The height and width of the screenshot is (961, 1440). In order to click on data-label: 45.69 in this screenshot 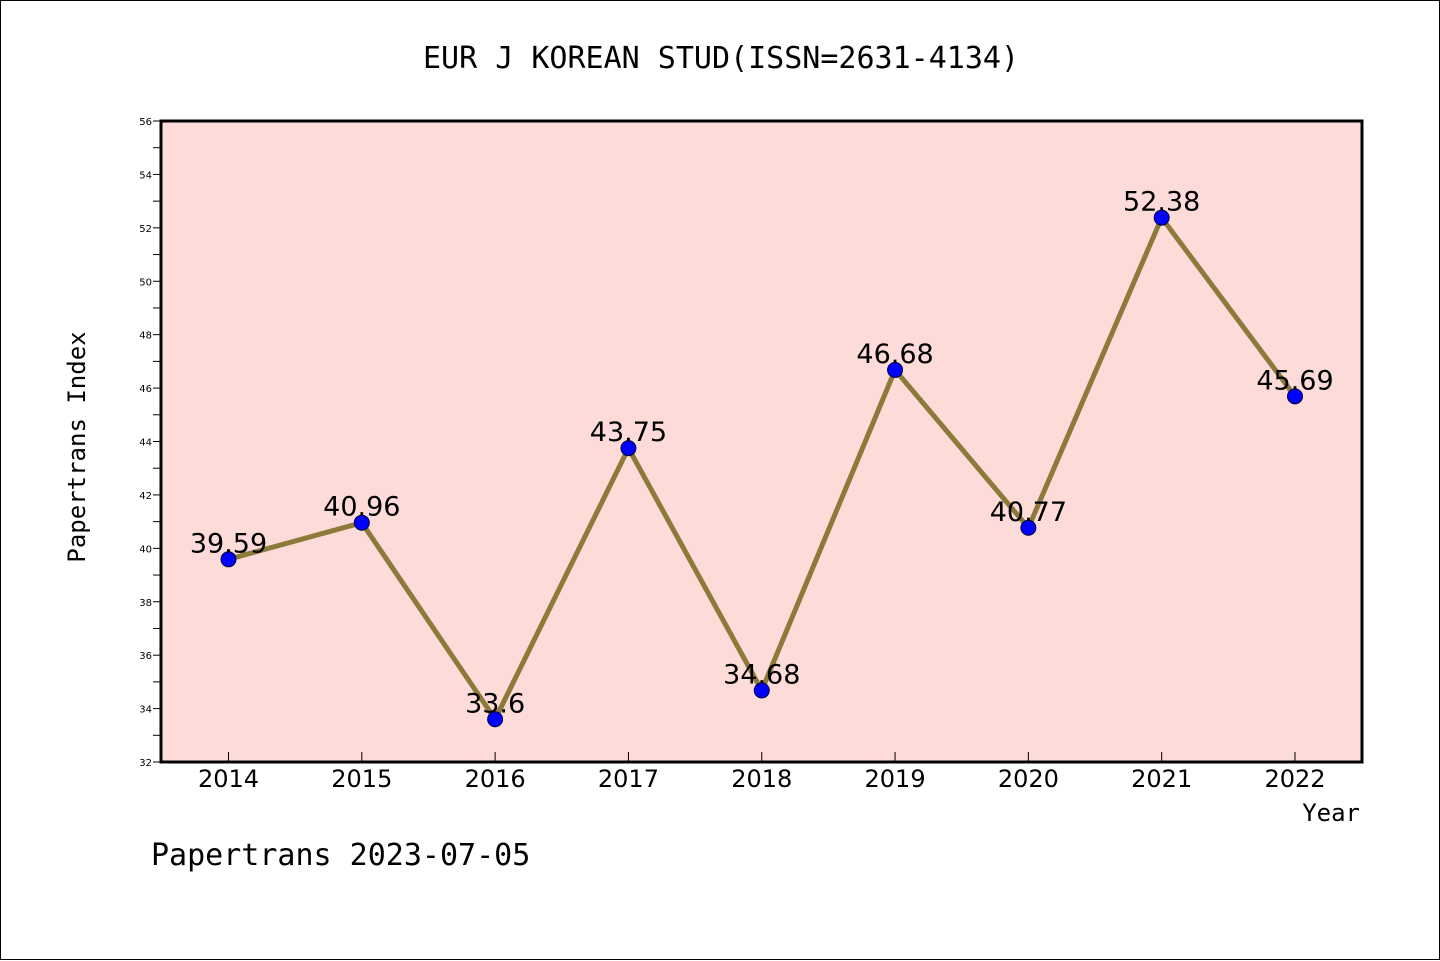, I will do `click(1294, 380)`.